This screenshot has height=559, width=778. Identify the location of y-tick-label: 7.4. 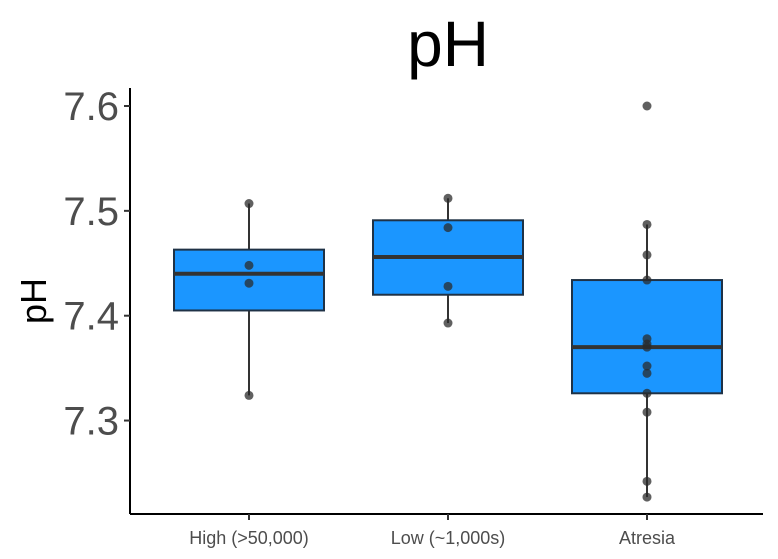
(91, 317).